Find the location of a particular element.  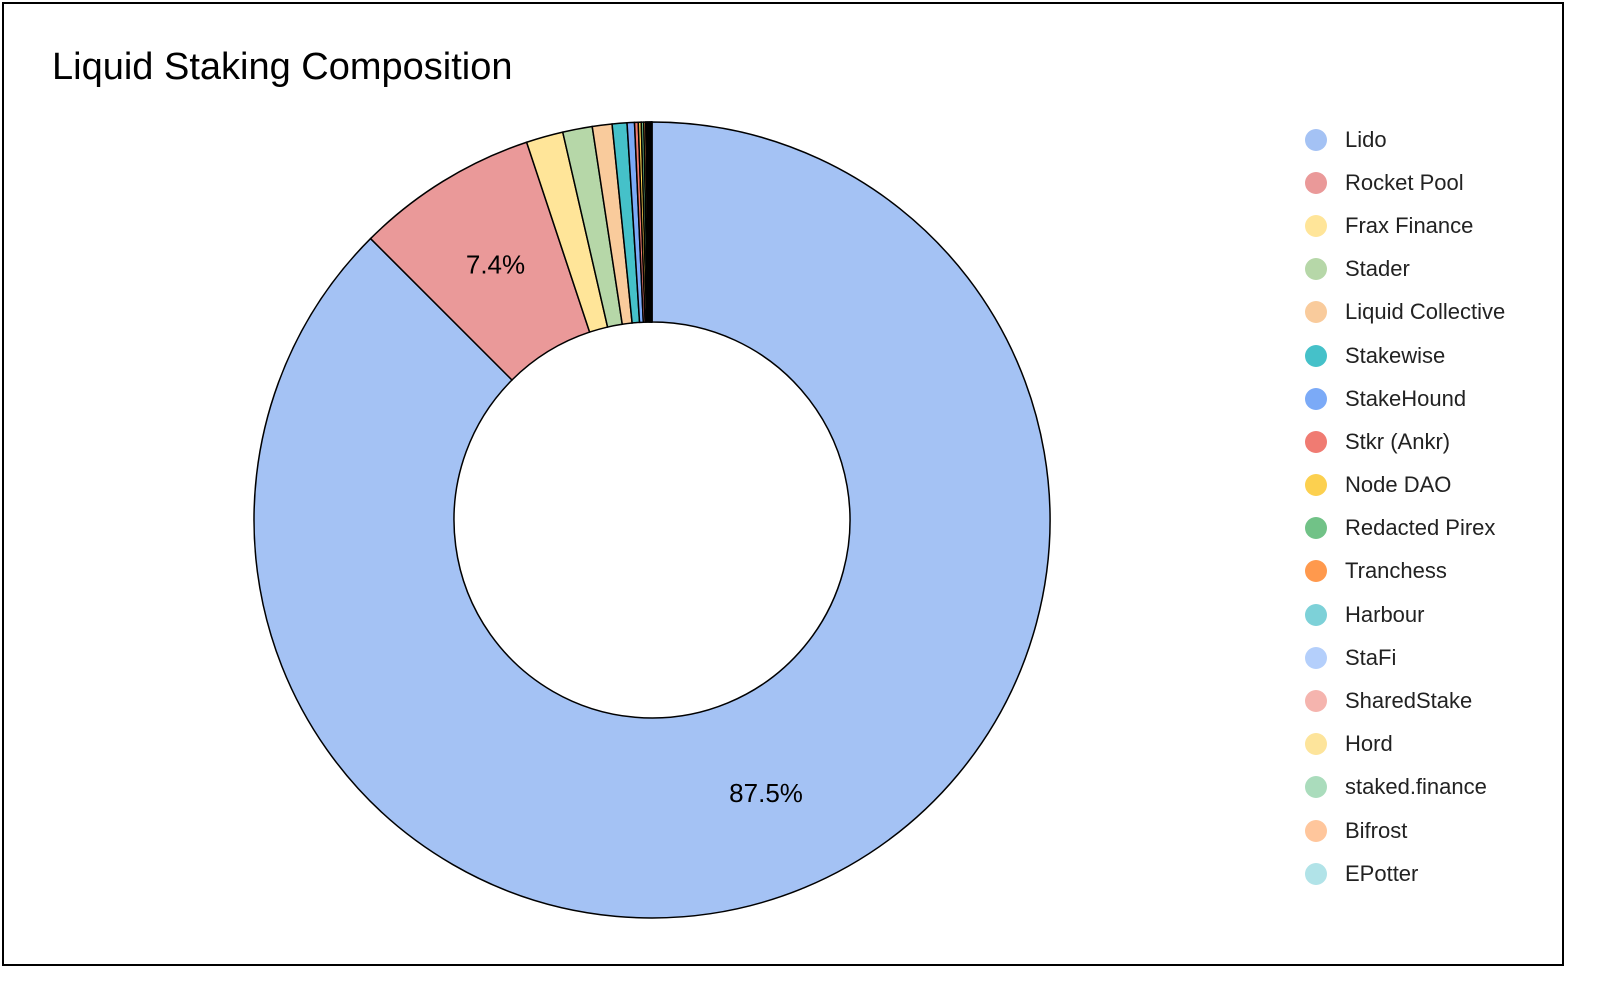

legend-label: Harbour is located at coordinates (1385, 614).